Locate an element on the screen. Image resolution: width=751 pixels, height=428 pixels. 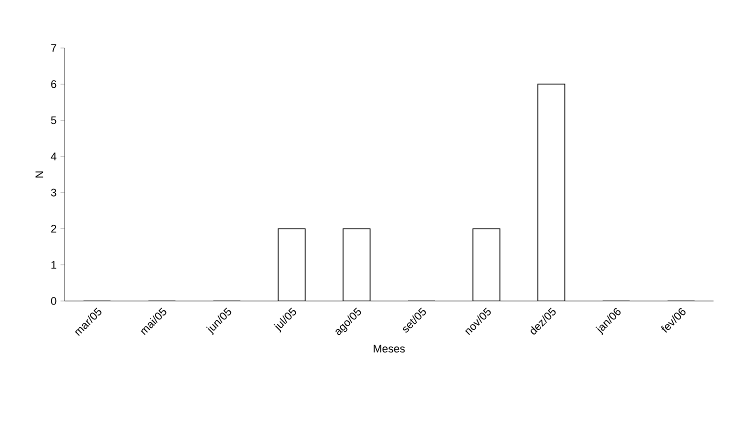
y-tick-label: 6 is located at coordinates (53, 84).